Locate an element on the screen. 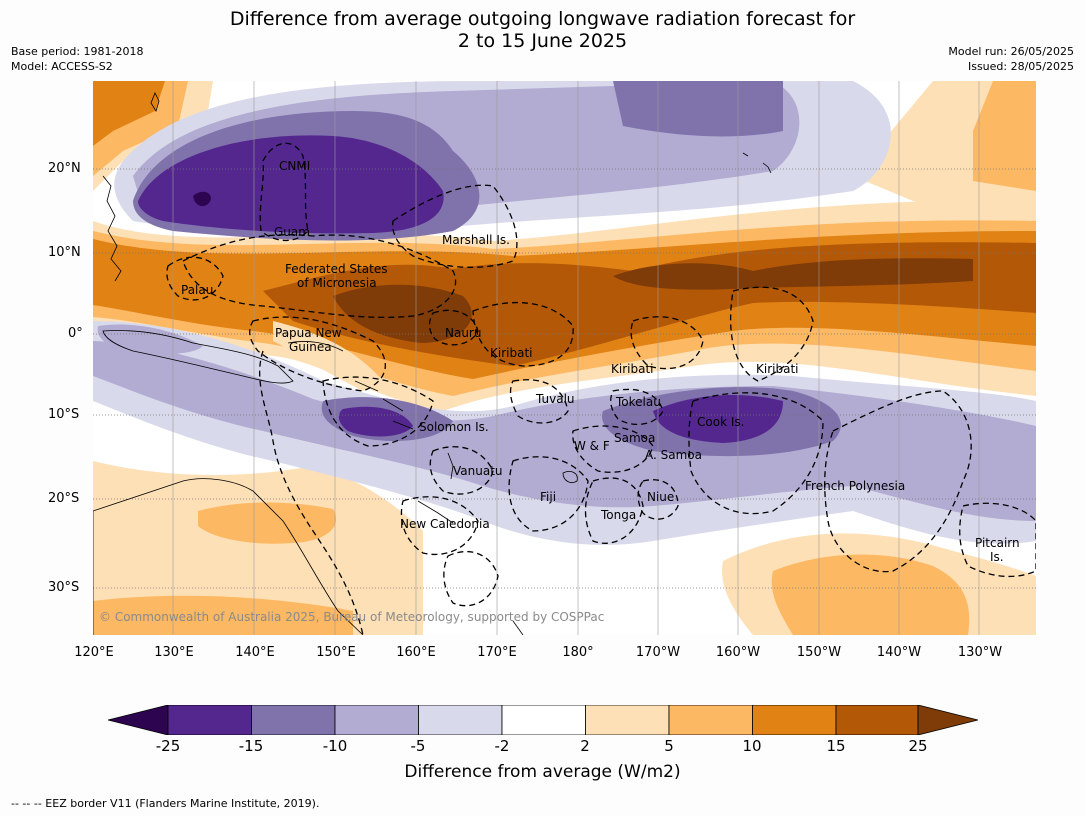  label-niue: Niue is located at coordinates (660, 497).